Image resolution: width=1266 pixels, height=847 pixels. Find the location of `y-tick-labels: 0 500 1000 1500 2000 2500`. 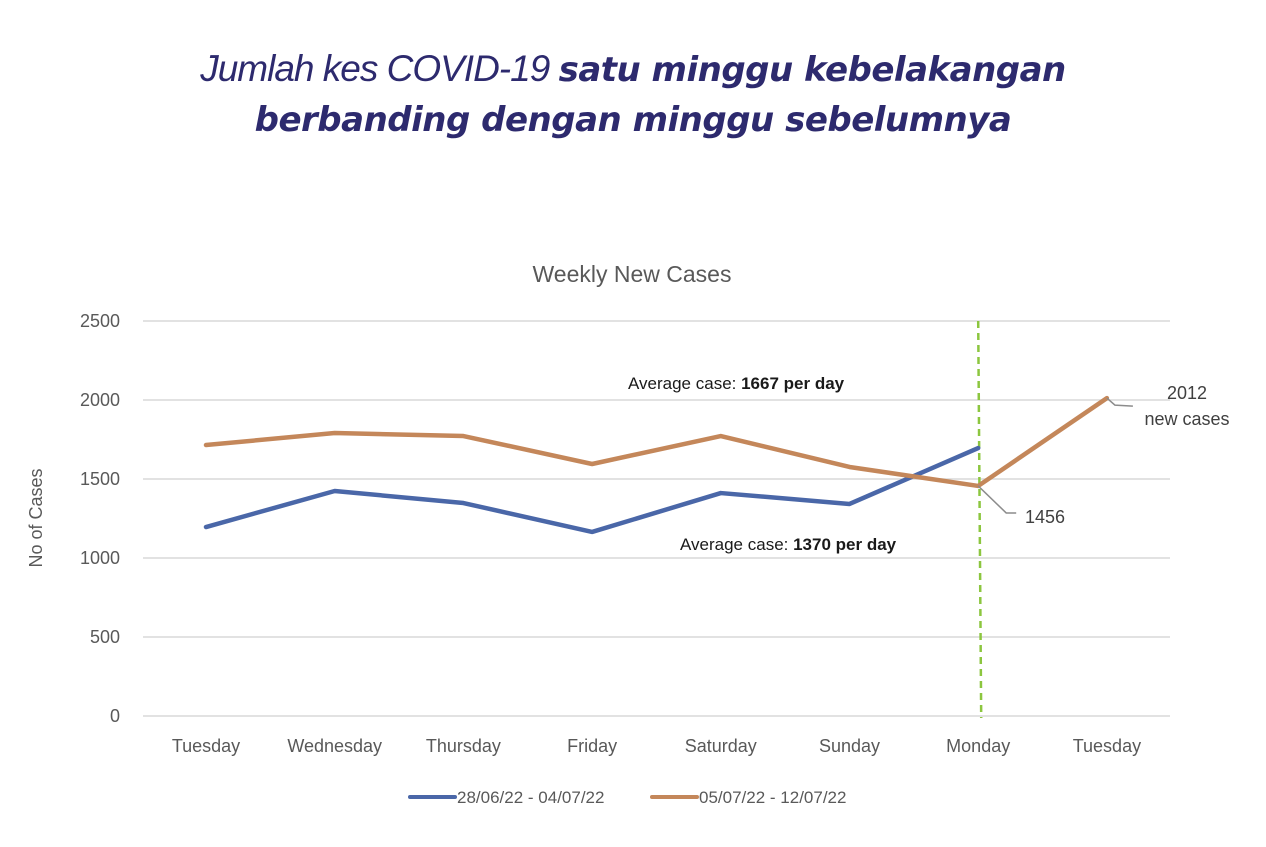

y-tick-labels: 0 500 1000 1500 2000 2500 is located at coordinates (100, 518).